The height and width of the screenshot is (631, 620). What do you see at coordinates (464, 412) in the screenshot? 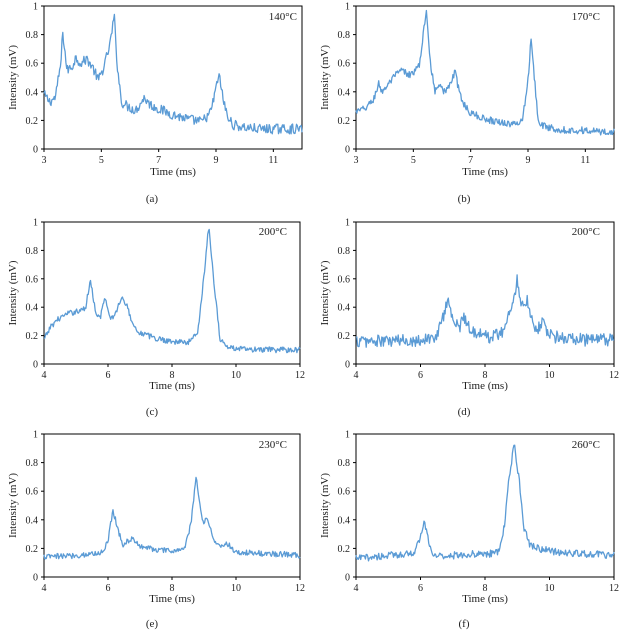
I see `panel-label: (d)` at bounding box center [464, 412].